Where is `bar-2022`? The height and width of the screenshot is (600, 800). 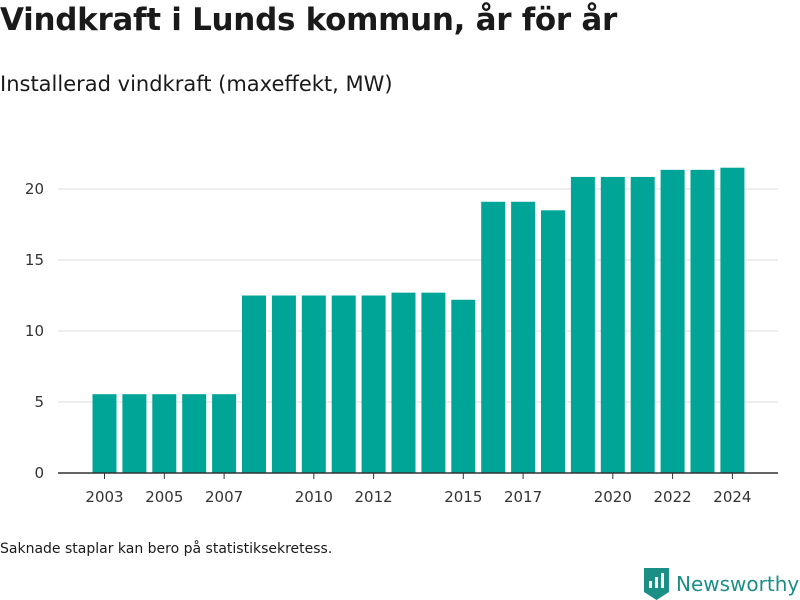 bar-2022 is located at coordinates (672, 321).